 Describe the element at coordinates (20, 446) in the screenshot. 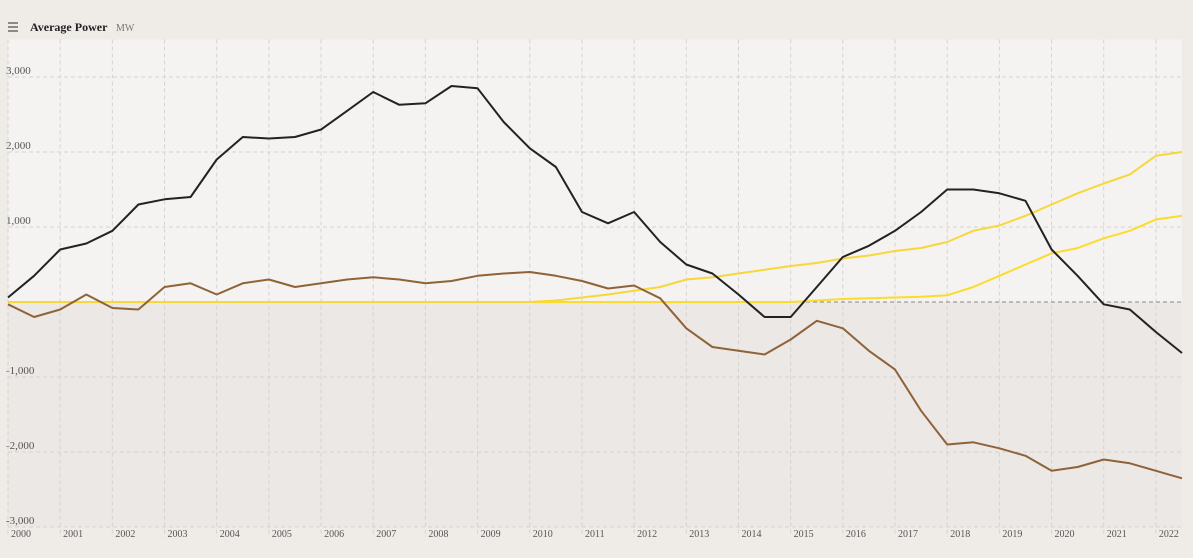

I see `y-tick-label: -2,000` at that location.